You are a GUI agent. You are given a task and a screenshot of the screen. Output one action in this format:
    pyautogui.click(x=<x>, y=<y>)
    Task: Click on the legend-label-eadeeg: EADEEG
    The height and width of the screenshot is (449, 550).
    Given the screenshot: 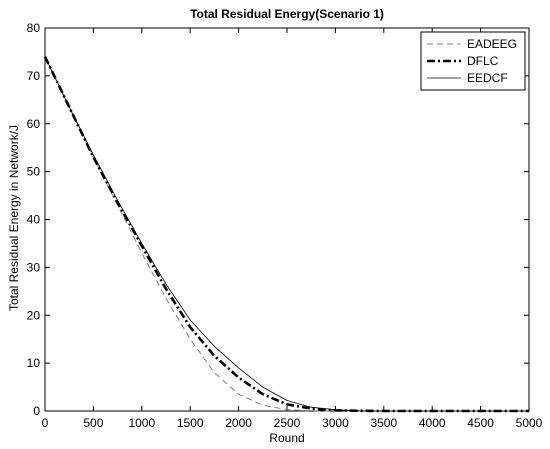 What is the action you would take?
    pyautogui.click(x=492, y=44)
    